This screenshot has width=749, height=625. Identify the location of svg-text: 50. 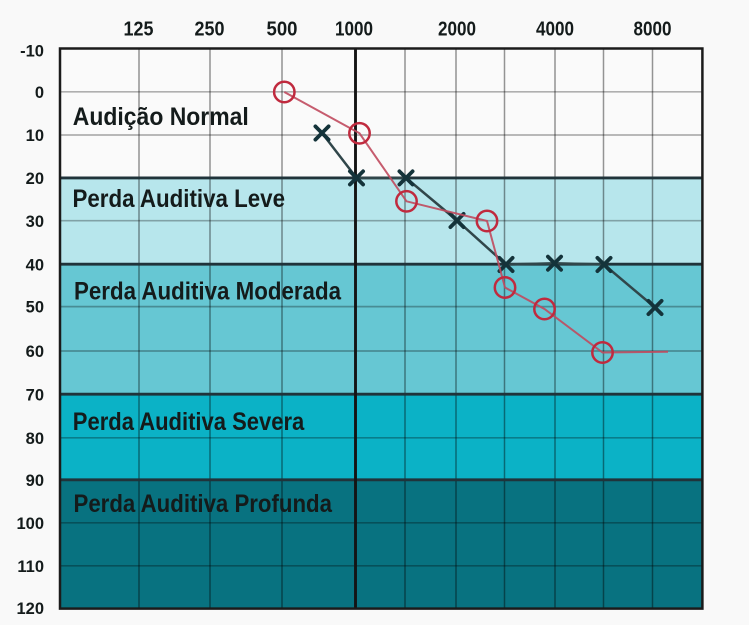
(35, 308).